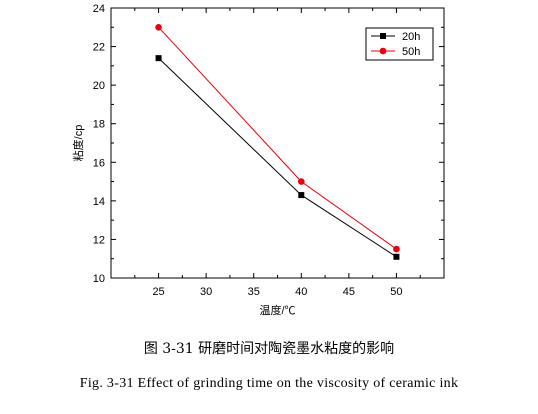 The width and height of the screenshot is (538, 414). I want to click on legend-label-50h: 50h, so click(411, 52).